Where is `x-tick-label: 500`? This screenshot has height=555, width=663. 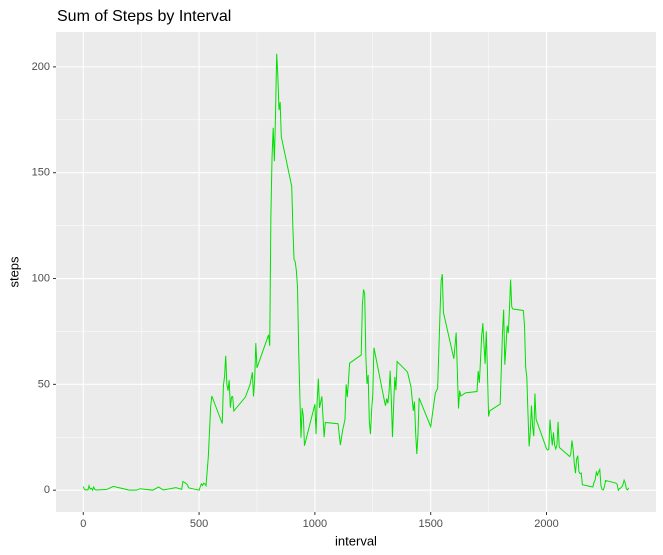 x-tick-label: 500 is located at coordinates (199, 524).